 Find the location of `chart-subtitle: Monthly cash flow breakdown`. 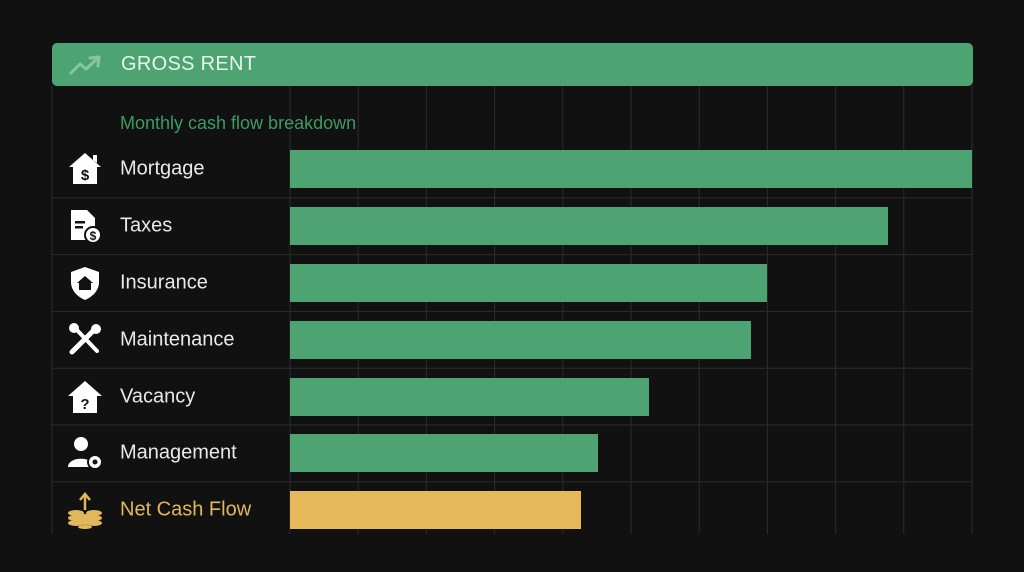

chart-subtitle: Monthly cash flow breakdown is located at coordinates (238, 123).